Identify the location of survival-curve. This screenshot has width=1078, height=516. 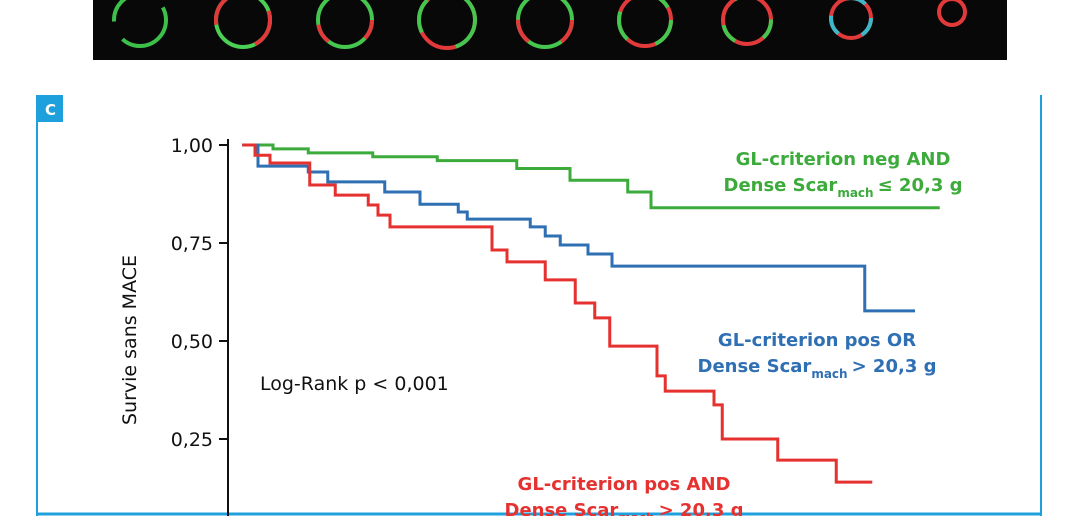
(591, 176).